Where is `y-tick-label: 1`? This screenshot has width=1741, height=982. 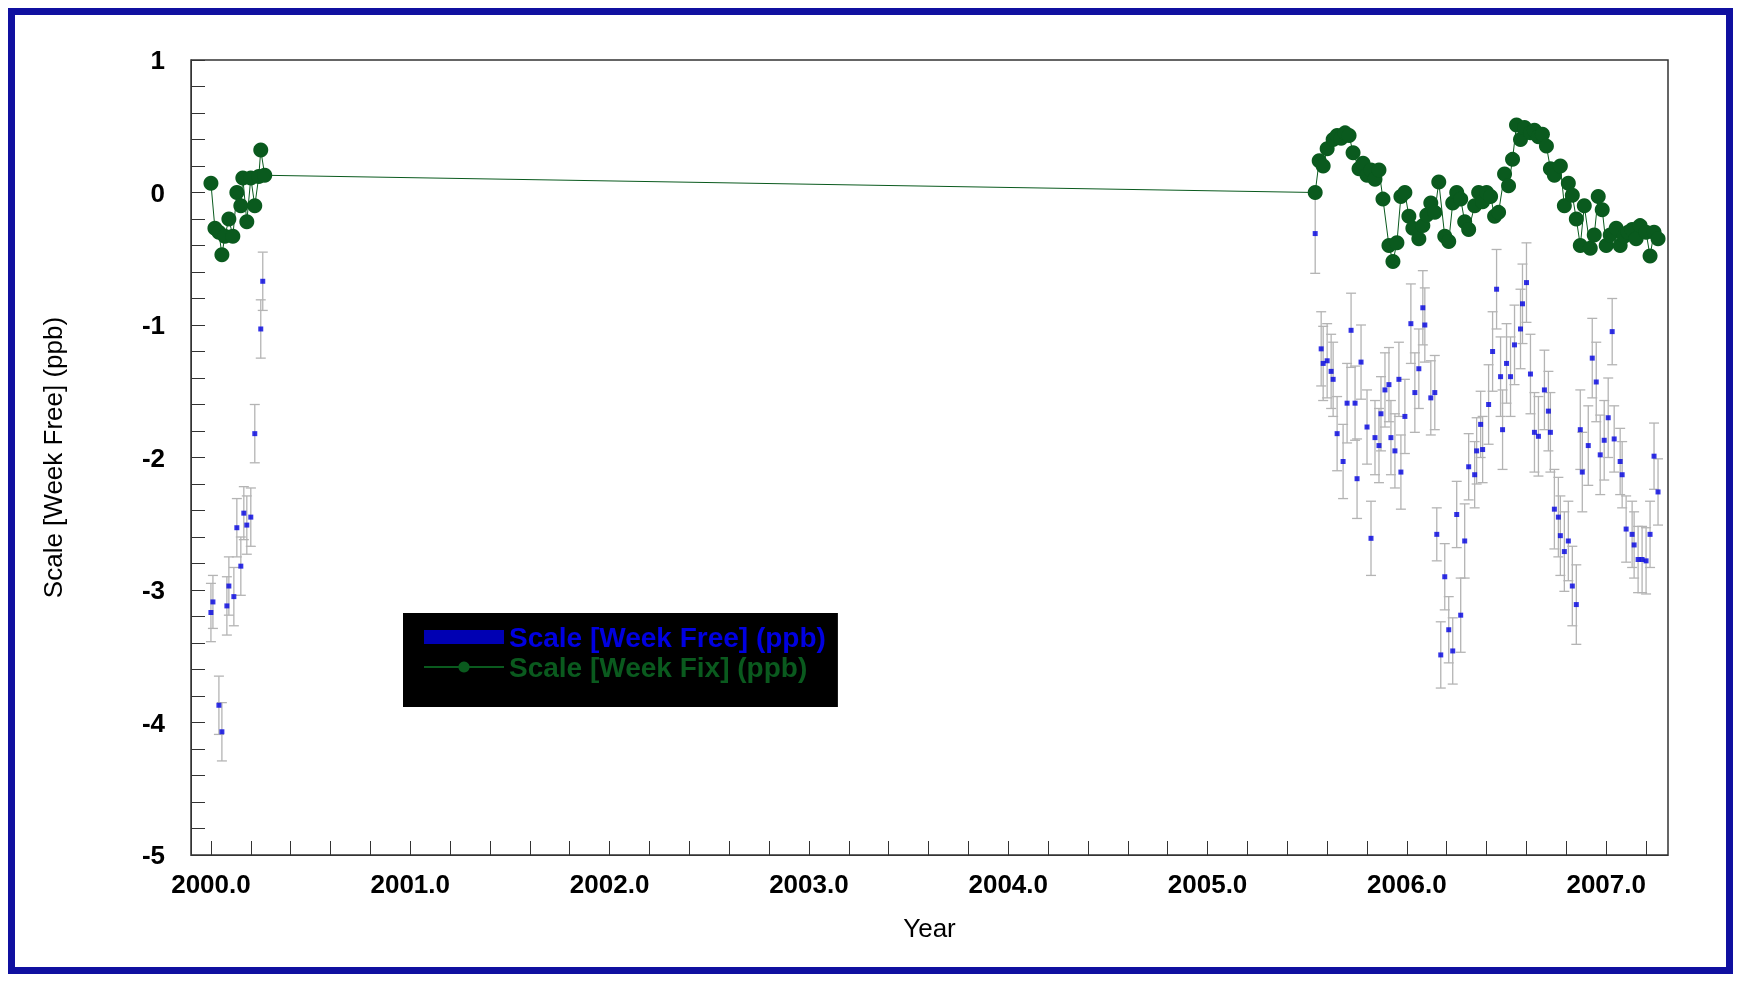
y-tick-label: 1 is located at coordinates (157, 60).